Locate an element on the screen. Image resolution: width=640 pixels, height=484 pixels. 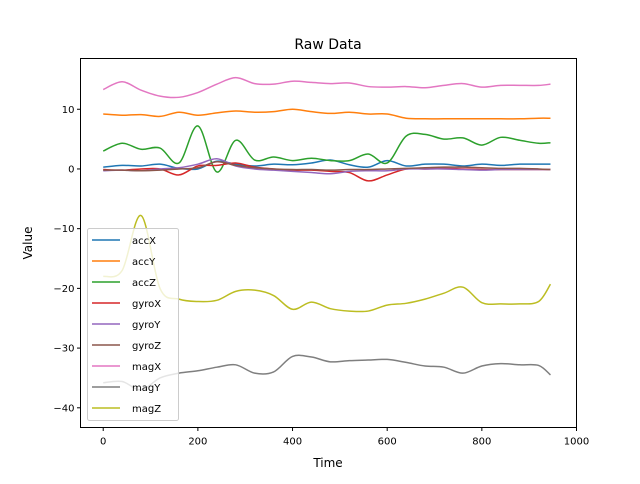
x-tick-label: 600 is located at coordinates (387, 442).